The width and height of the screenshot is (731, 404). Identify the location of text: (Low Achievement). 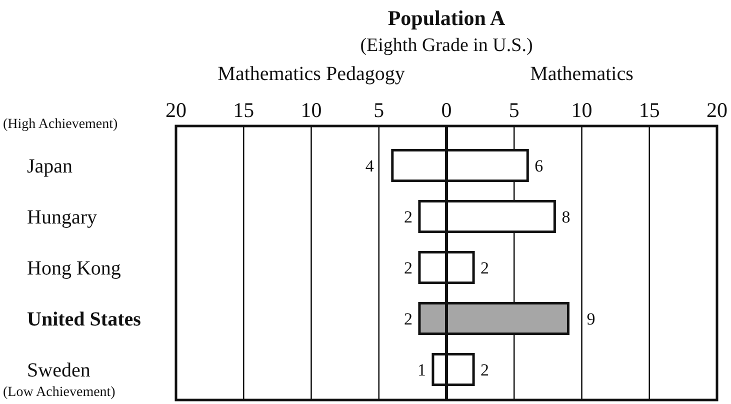
(59, 392).